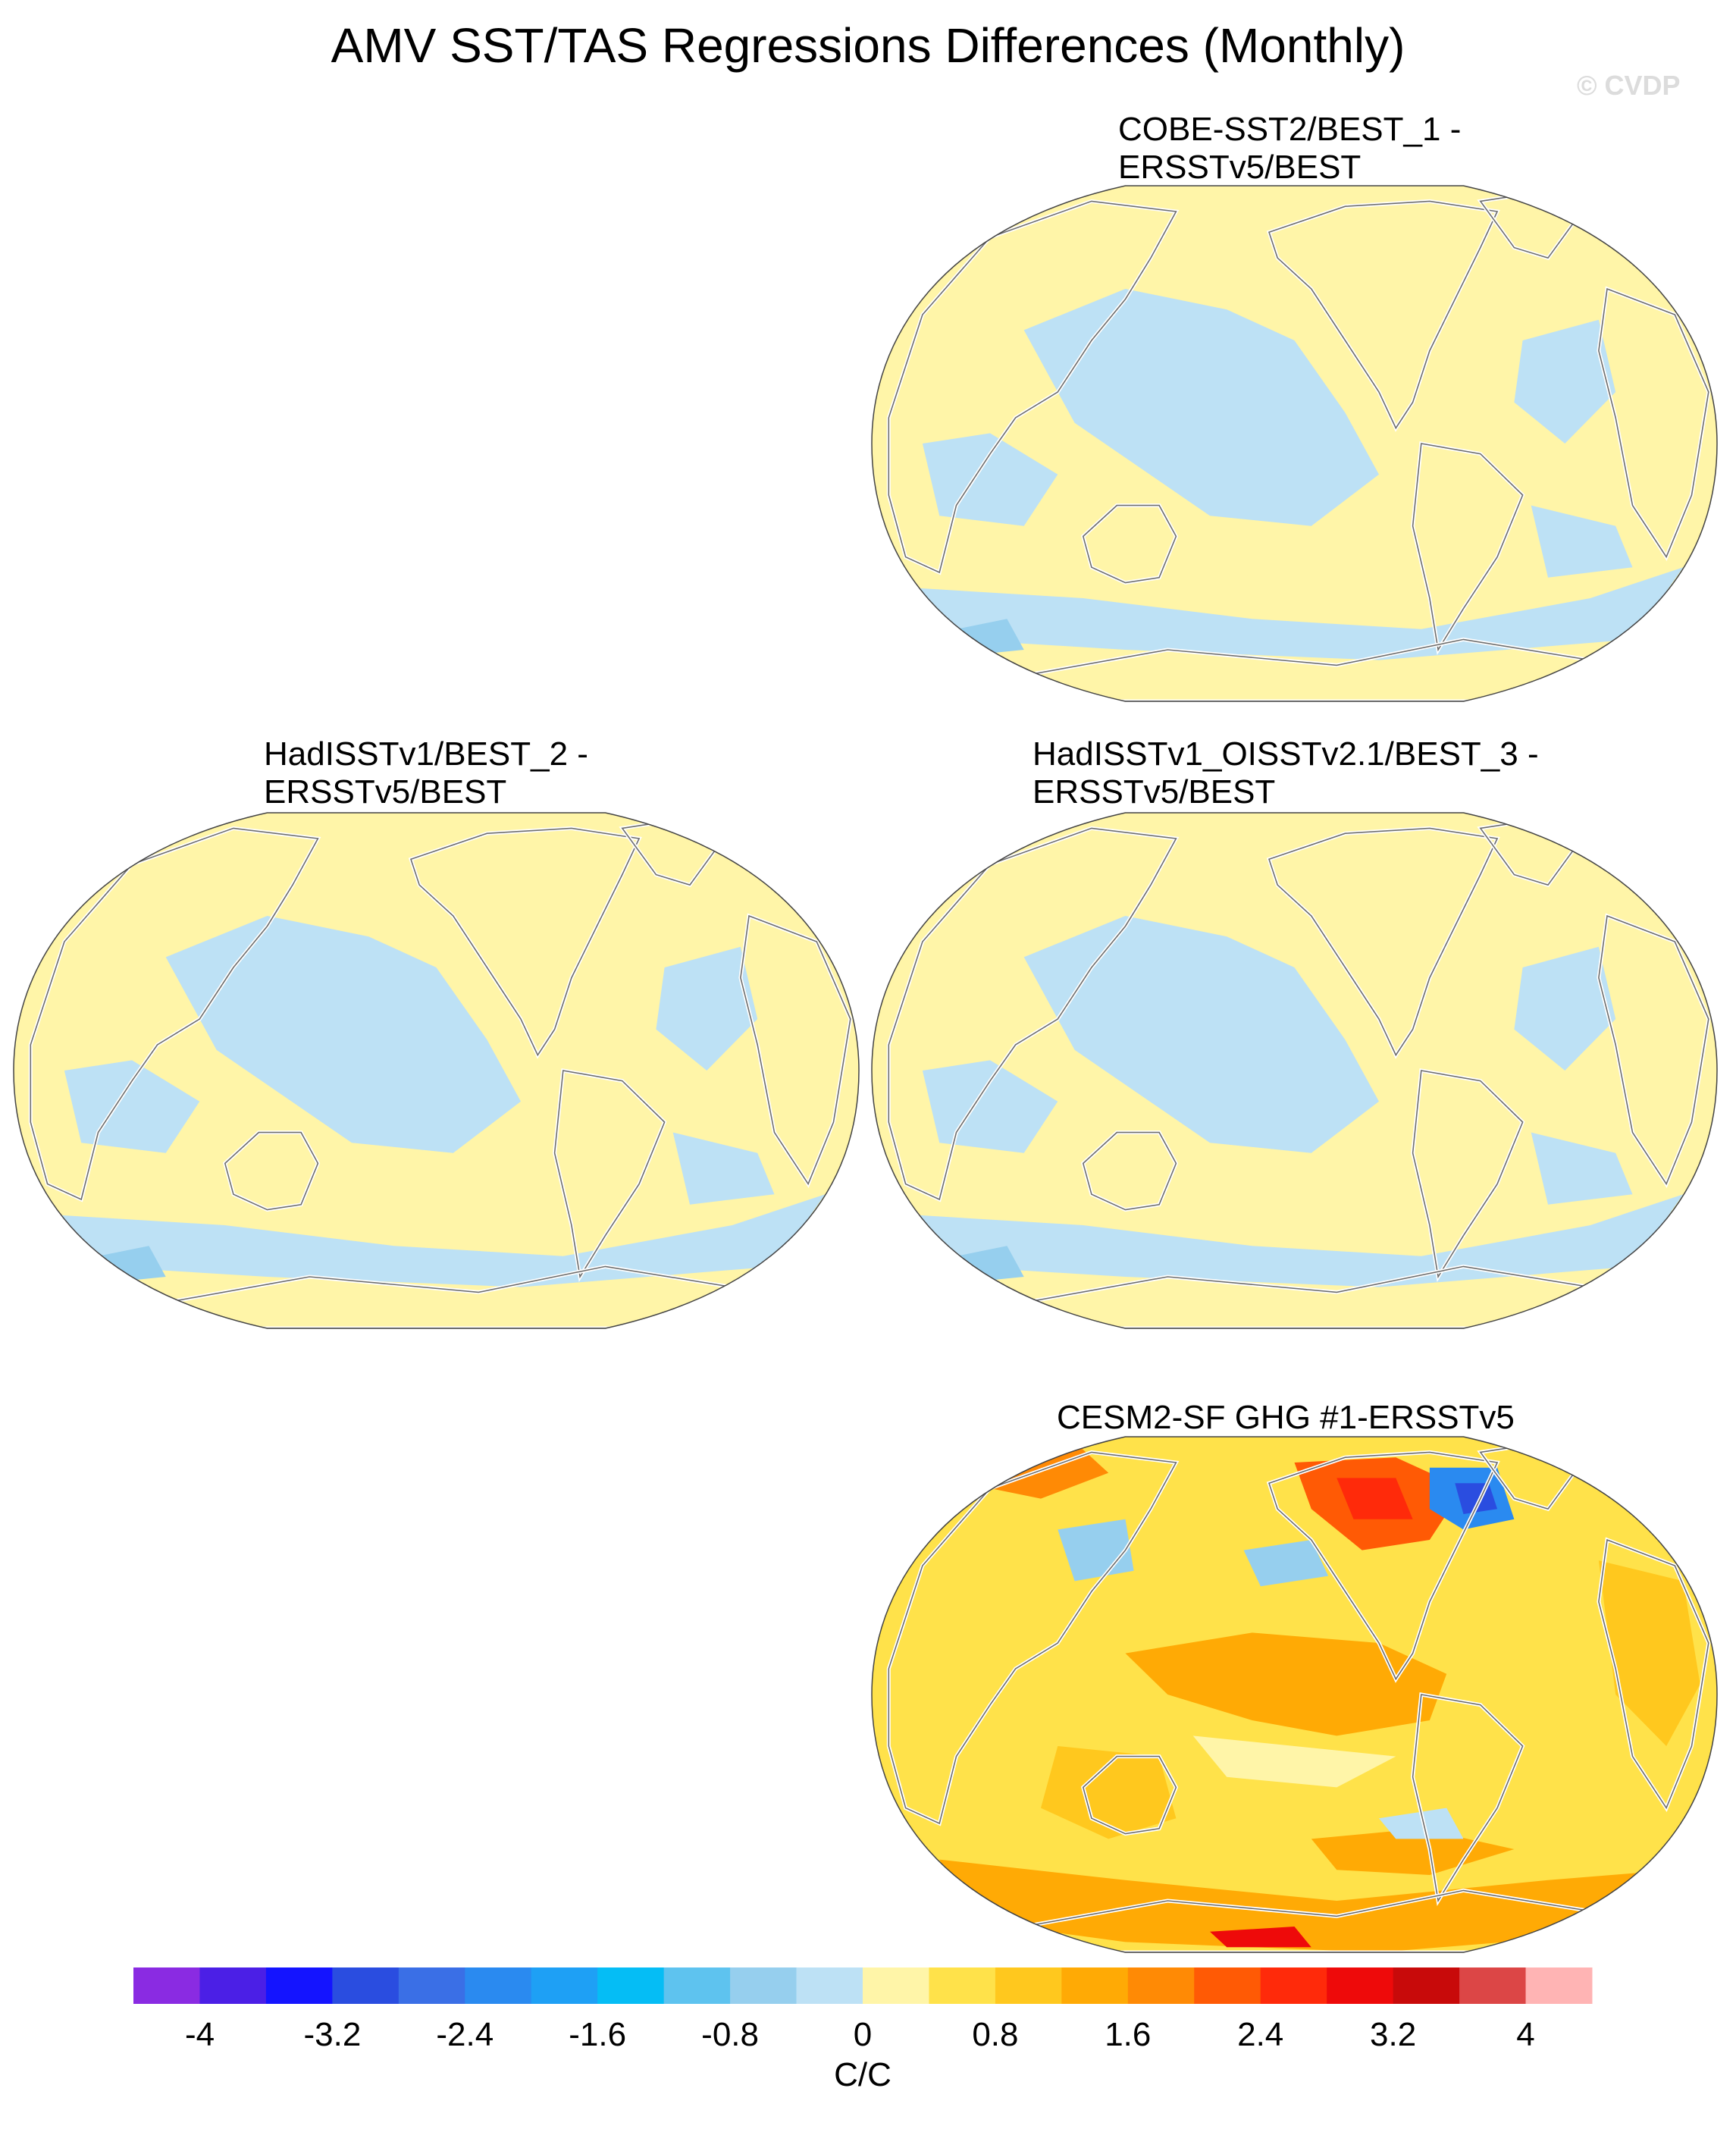  Describe the element at coordinates (1128, 2035) in the screenshot. I see `colorbar-tick-label: 1.6` at that location.